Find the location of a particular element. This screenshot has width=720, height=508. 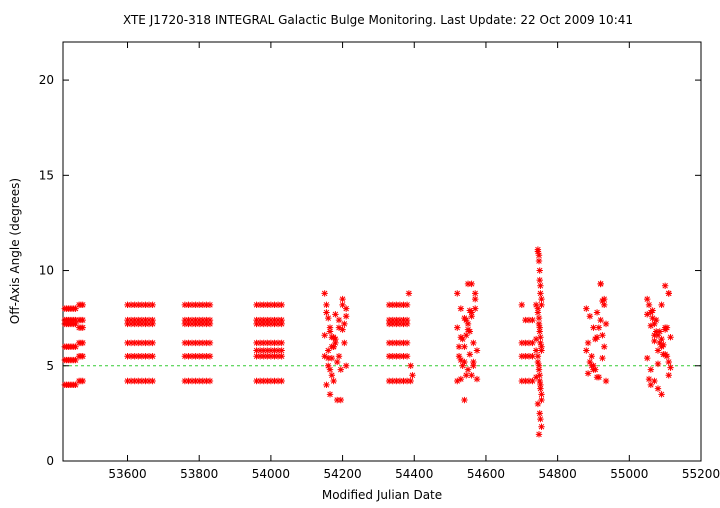

x-tick-label: 53800 is located at coordinates (199, 474).